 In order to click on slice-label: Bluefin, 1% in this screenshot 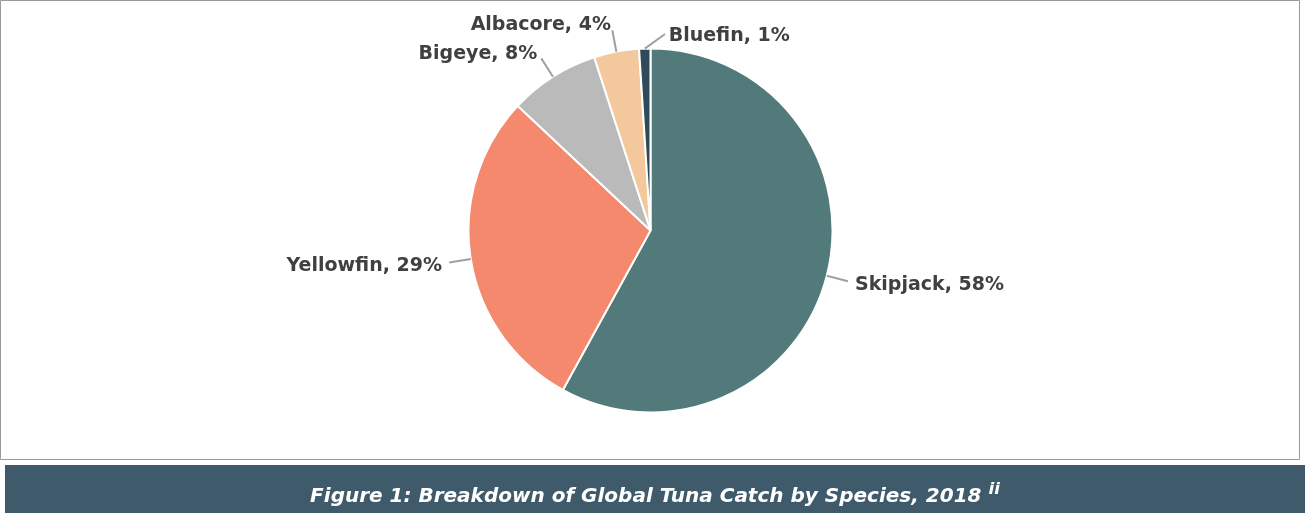, I will do `click(729, 33)`.